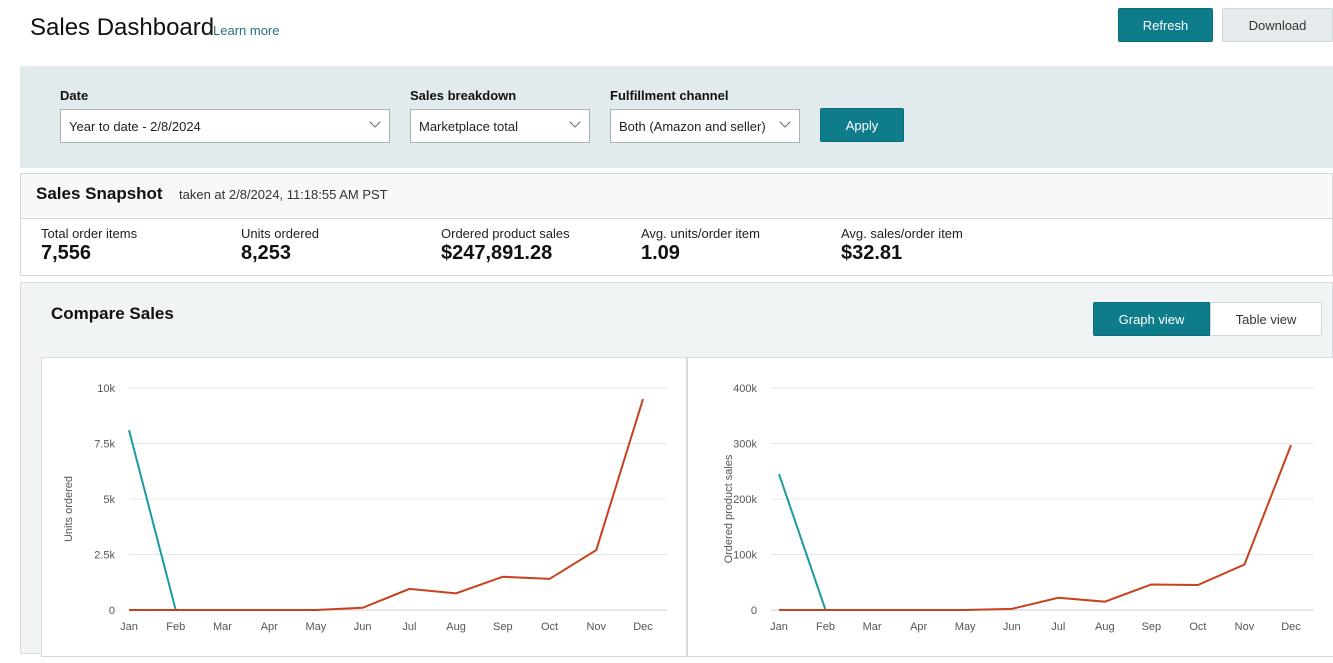 The image size is (1333, 663). Describe the element at coordinates (1165, 25) in the screenshot. I see `refresh-button: Refresh` at that location.